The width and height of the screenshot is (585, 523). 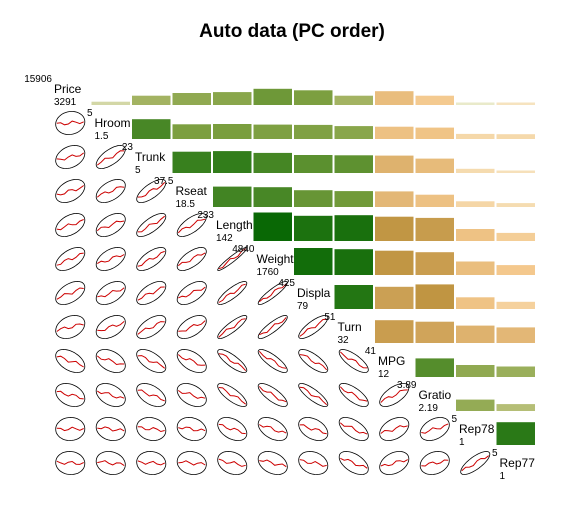 I want to click on corr-bar-hroom-turn, so click(x=353, y=132).